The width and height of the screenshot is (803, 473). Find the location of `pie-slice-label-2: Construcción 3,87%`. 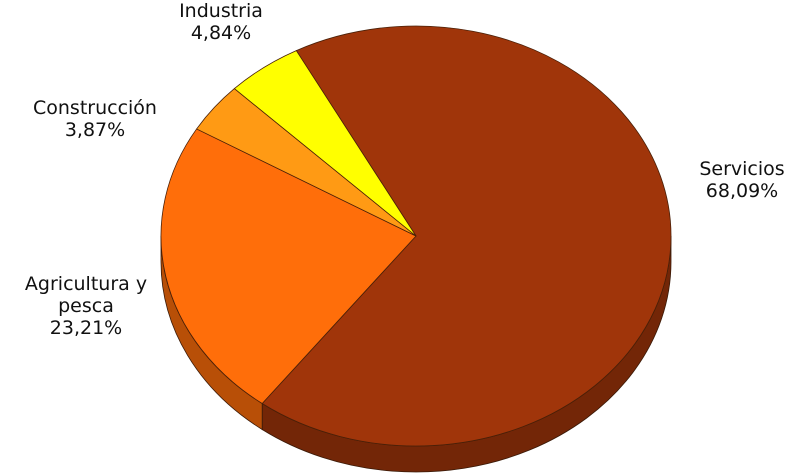

pie-slice-label-2: Construcción 3,87% is located at coordinates (95, 119).